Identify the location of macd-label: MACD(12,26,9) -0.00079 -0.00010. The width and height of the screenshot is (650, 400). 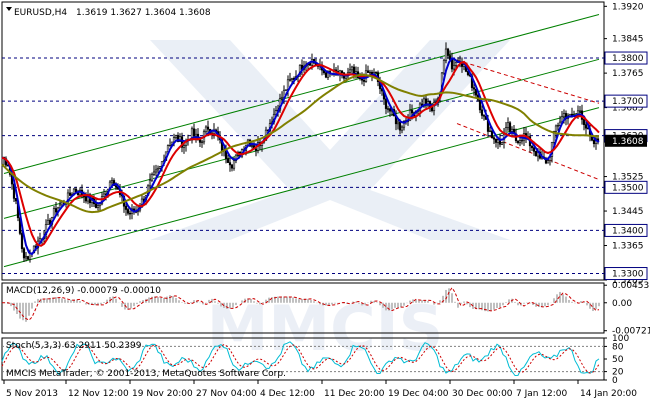
(83, 291).